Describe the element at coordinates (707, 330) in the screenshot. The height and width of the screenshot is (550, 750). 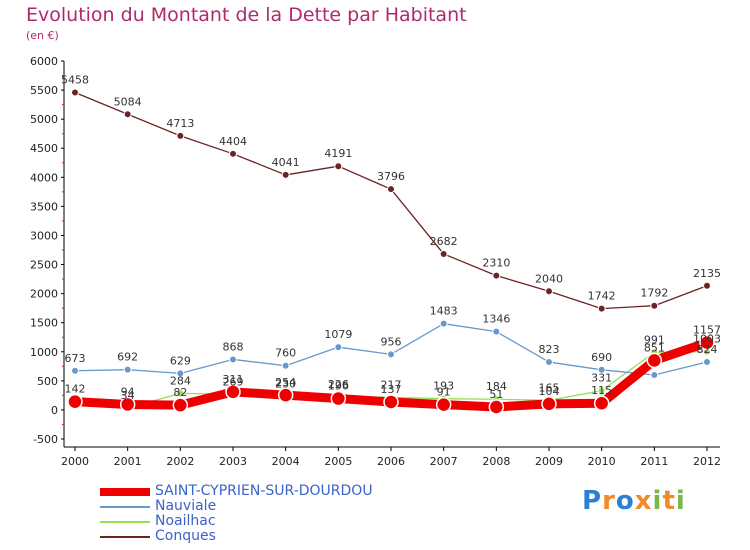
I see `data-label: 1157` at that location.